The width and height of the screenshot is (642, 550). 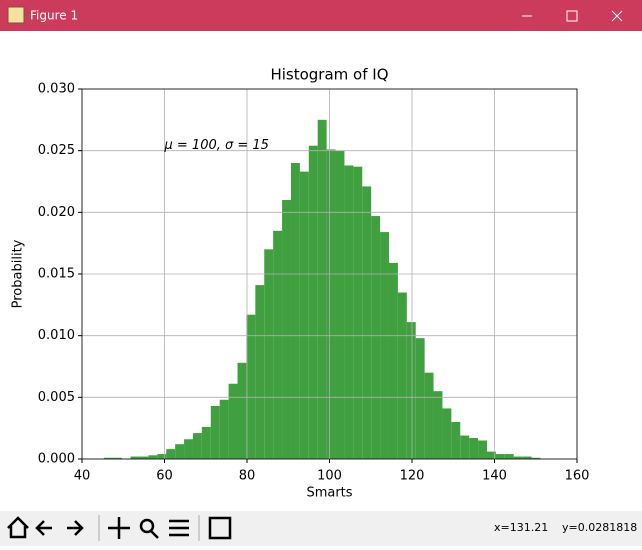 I want to click on maximize, so click(x=572, y=16).